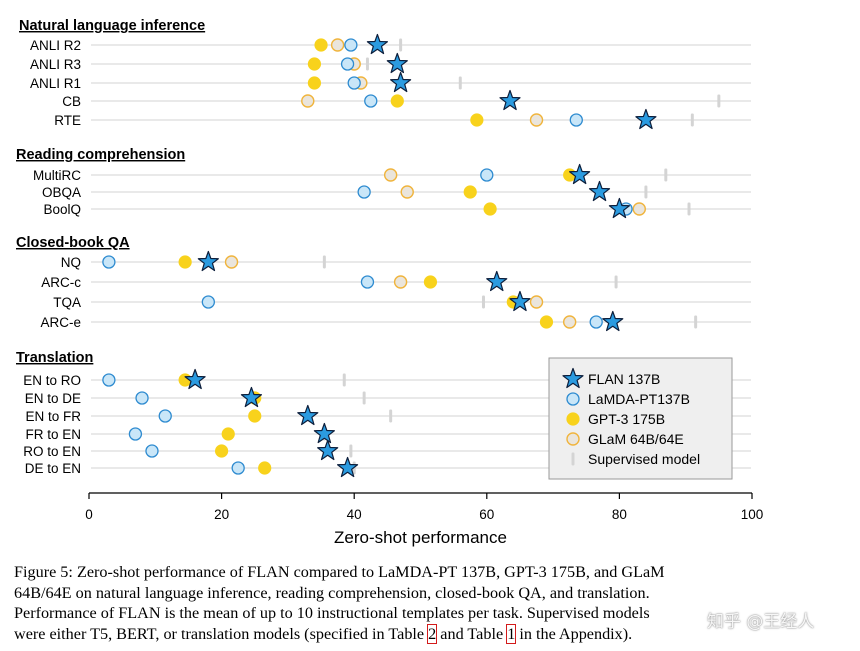  I want to click on task-row: RTE, so click(402, 119).